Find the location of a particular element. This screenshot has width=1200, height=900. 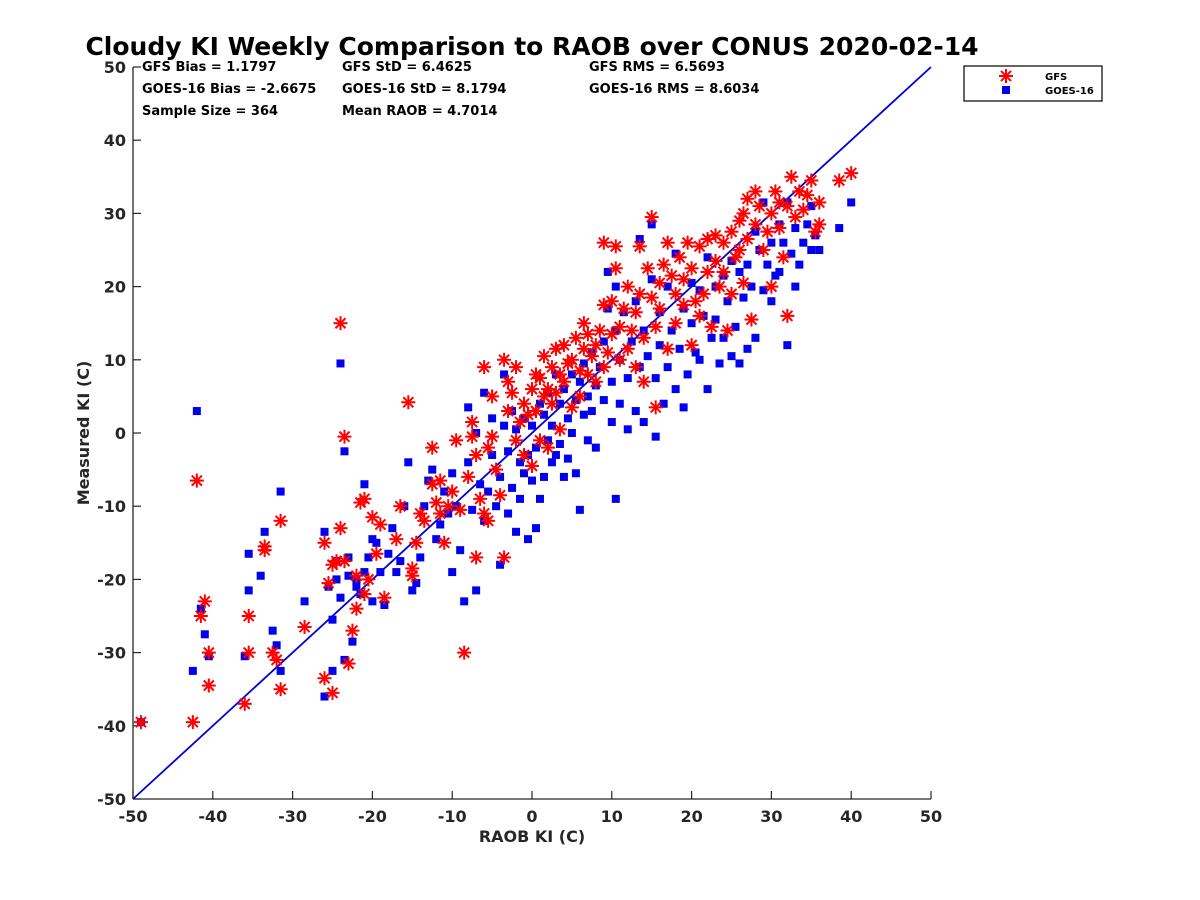

x-tick-label: 50 is located at coordinates (931, 816).